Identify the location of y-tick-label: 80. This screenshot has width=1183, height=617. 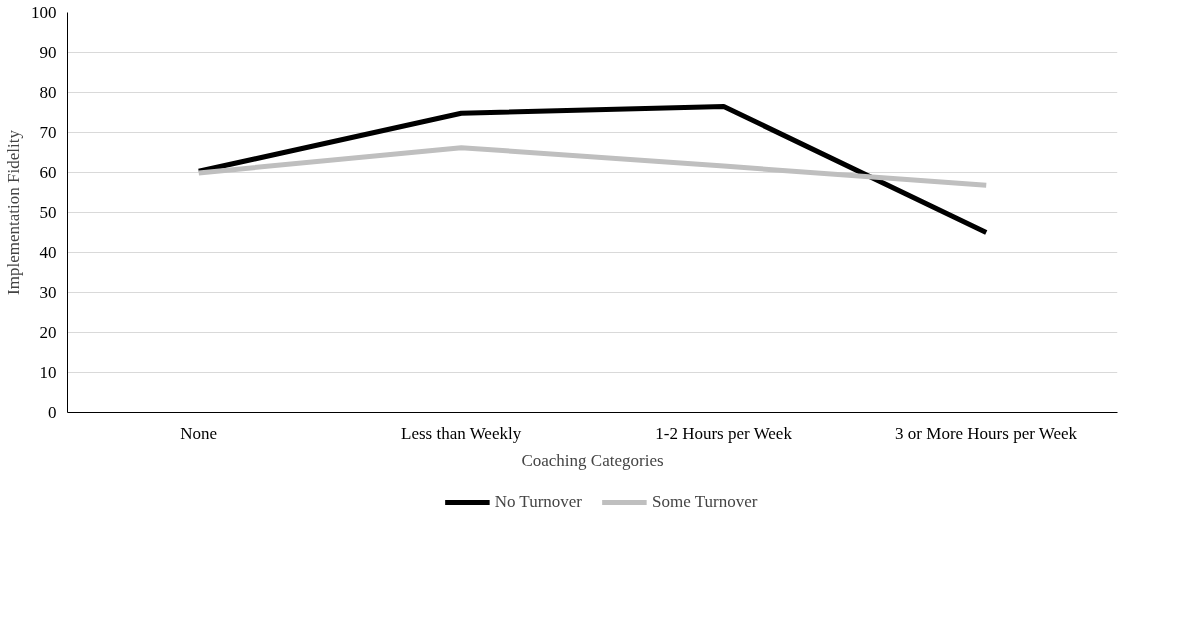
(48, 92).